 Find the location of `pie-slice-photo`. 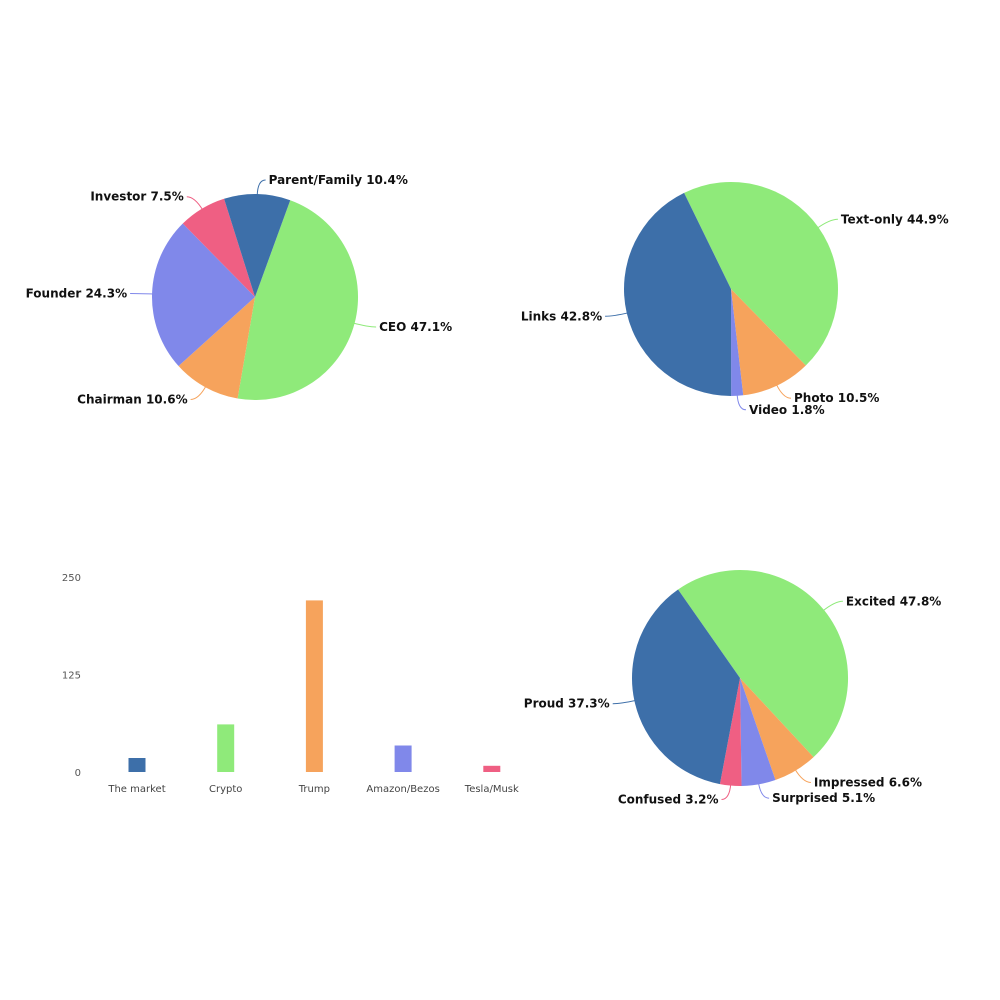

pie-slice-photo is located at coordinates (768, 342).